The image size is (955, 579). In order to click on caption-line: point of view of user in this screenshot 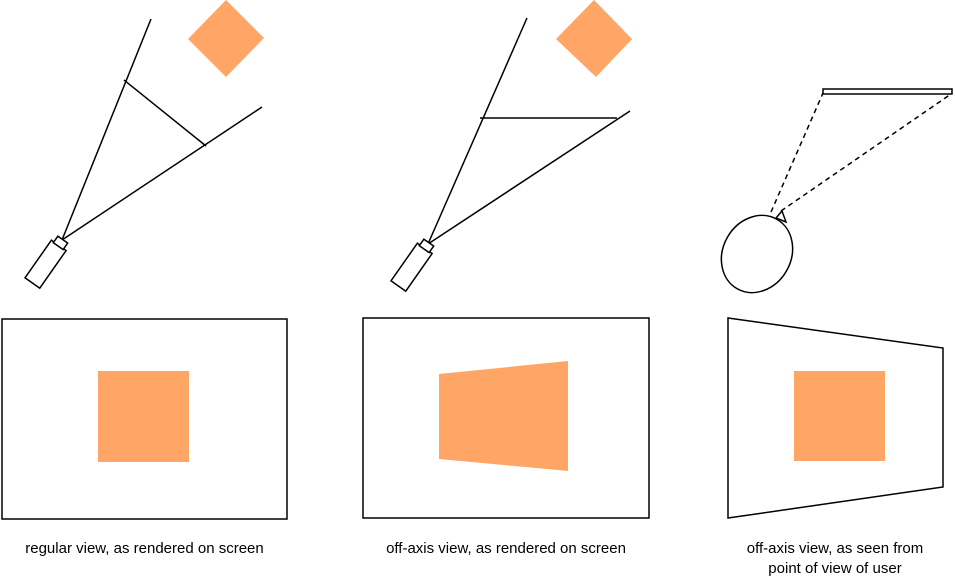, I will do `click(835, 568)`.